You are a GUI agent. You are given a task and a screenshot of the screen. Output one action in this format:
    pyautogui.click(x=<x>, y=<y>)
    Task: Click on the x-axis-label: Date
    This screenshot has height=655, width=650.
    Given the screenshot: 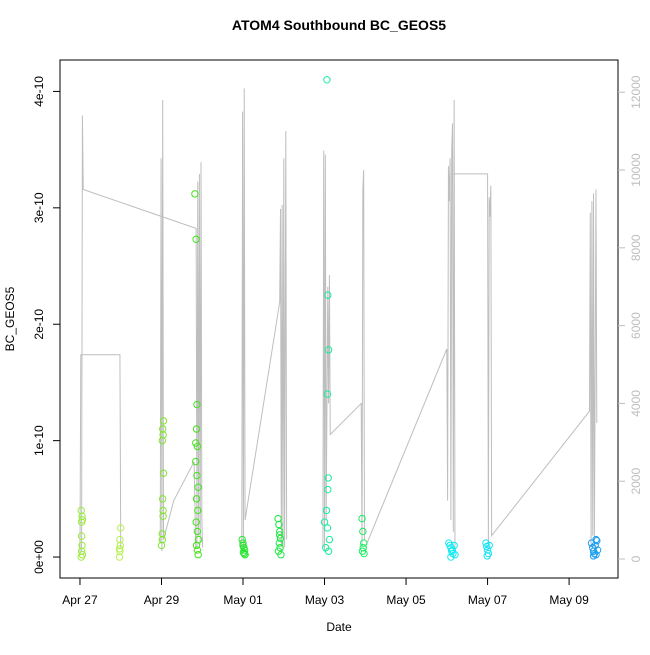 What is the action you would take?
    pyautogui.click(x=339, y=627)
    